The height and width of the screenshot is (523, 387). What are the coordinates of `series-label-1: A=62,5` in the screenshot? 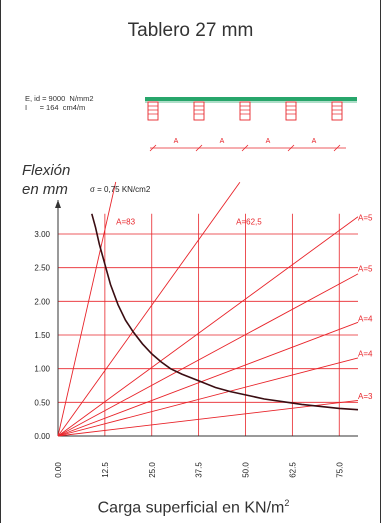 It's located at (249, 222).